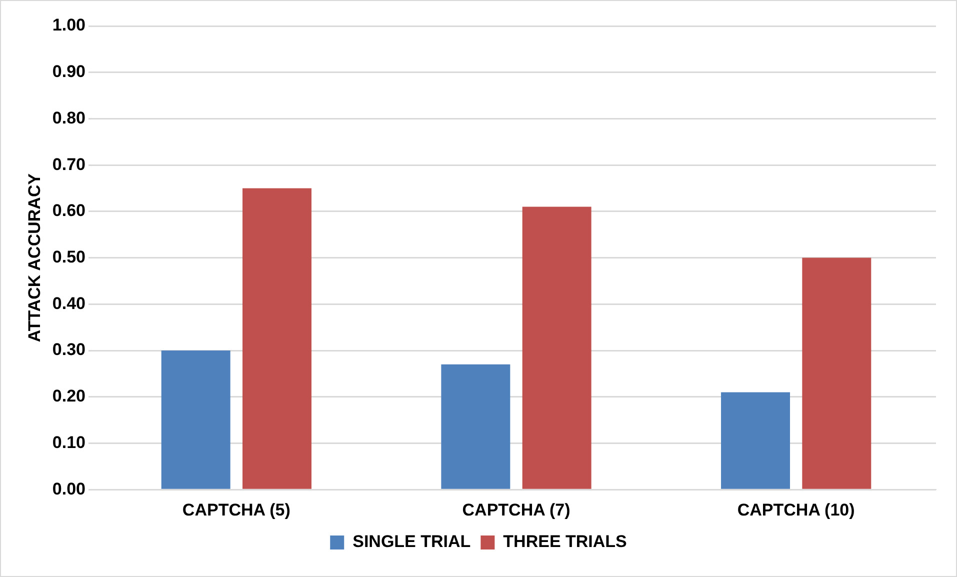  Describe the element at coordinates (69, 350) in the screenshot. I see `y-tick-label: 0.30` at that location.